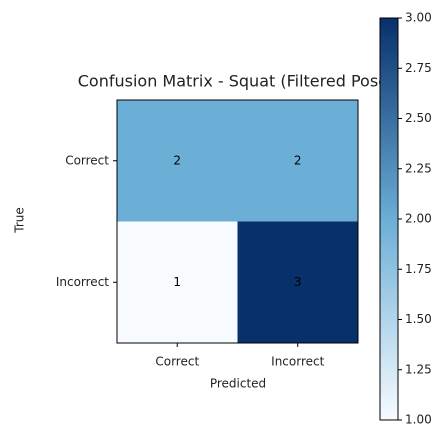  Describe the element at coordinates (236, 81) in the screenshot. I see `chart-title: Confusion Matrix - Squat (Filtered Pose)` at that location.